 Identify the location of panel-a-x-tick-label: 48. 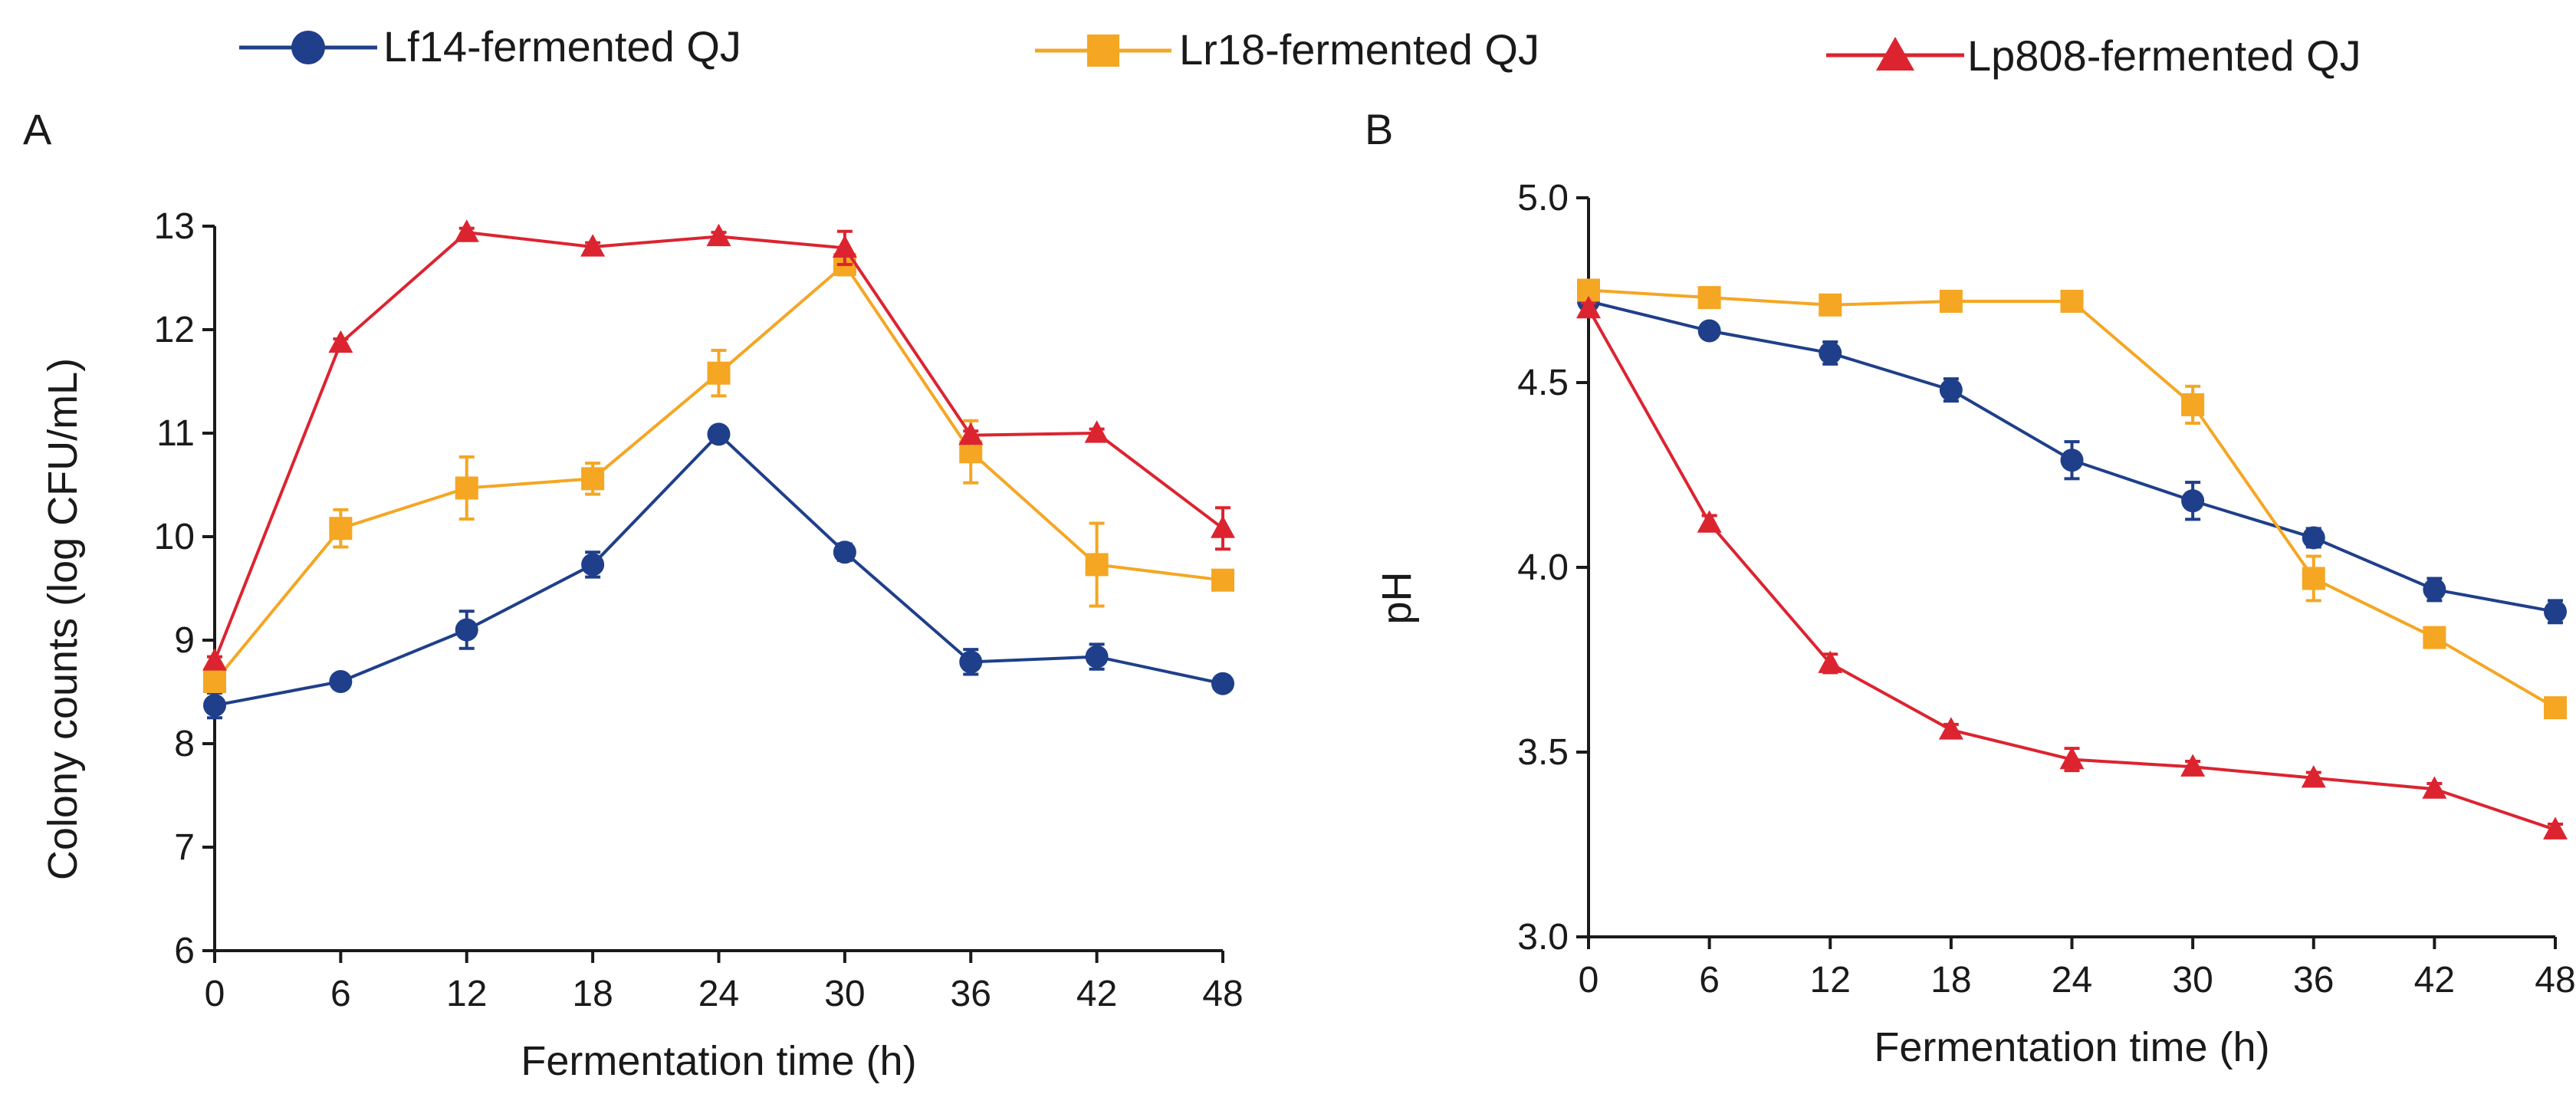
(1222, 994).